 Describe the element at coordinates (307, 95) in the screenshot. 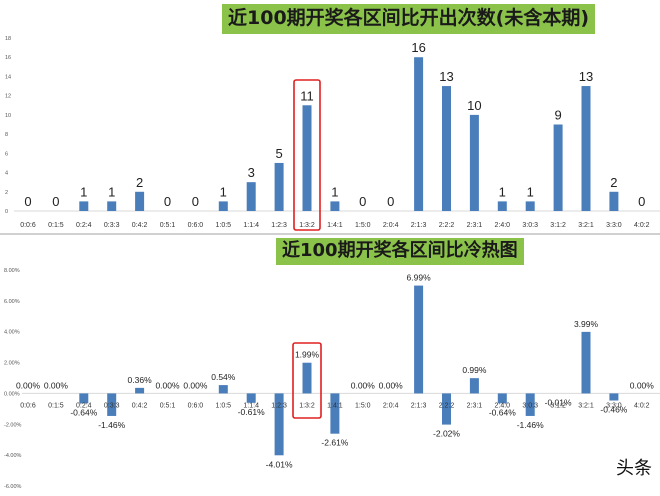

I see `data-label: 11` at that location.